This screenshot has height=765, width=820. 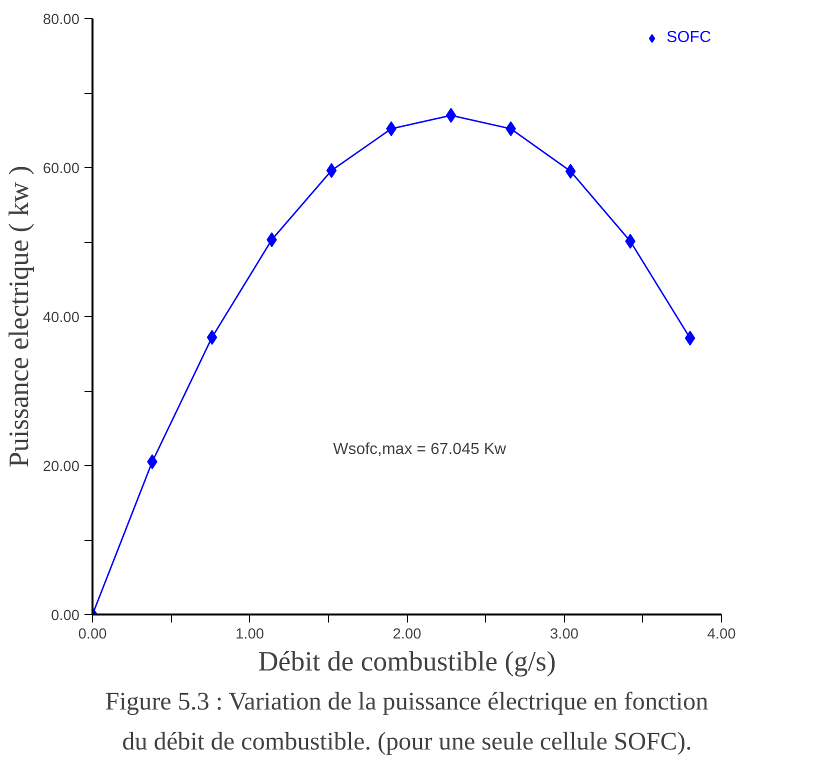 I want to click on y-tick-label: 0.00, so click(x=65, y=616).